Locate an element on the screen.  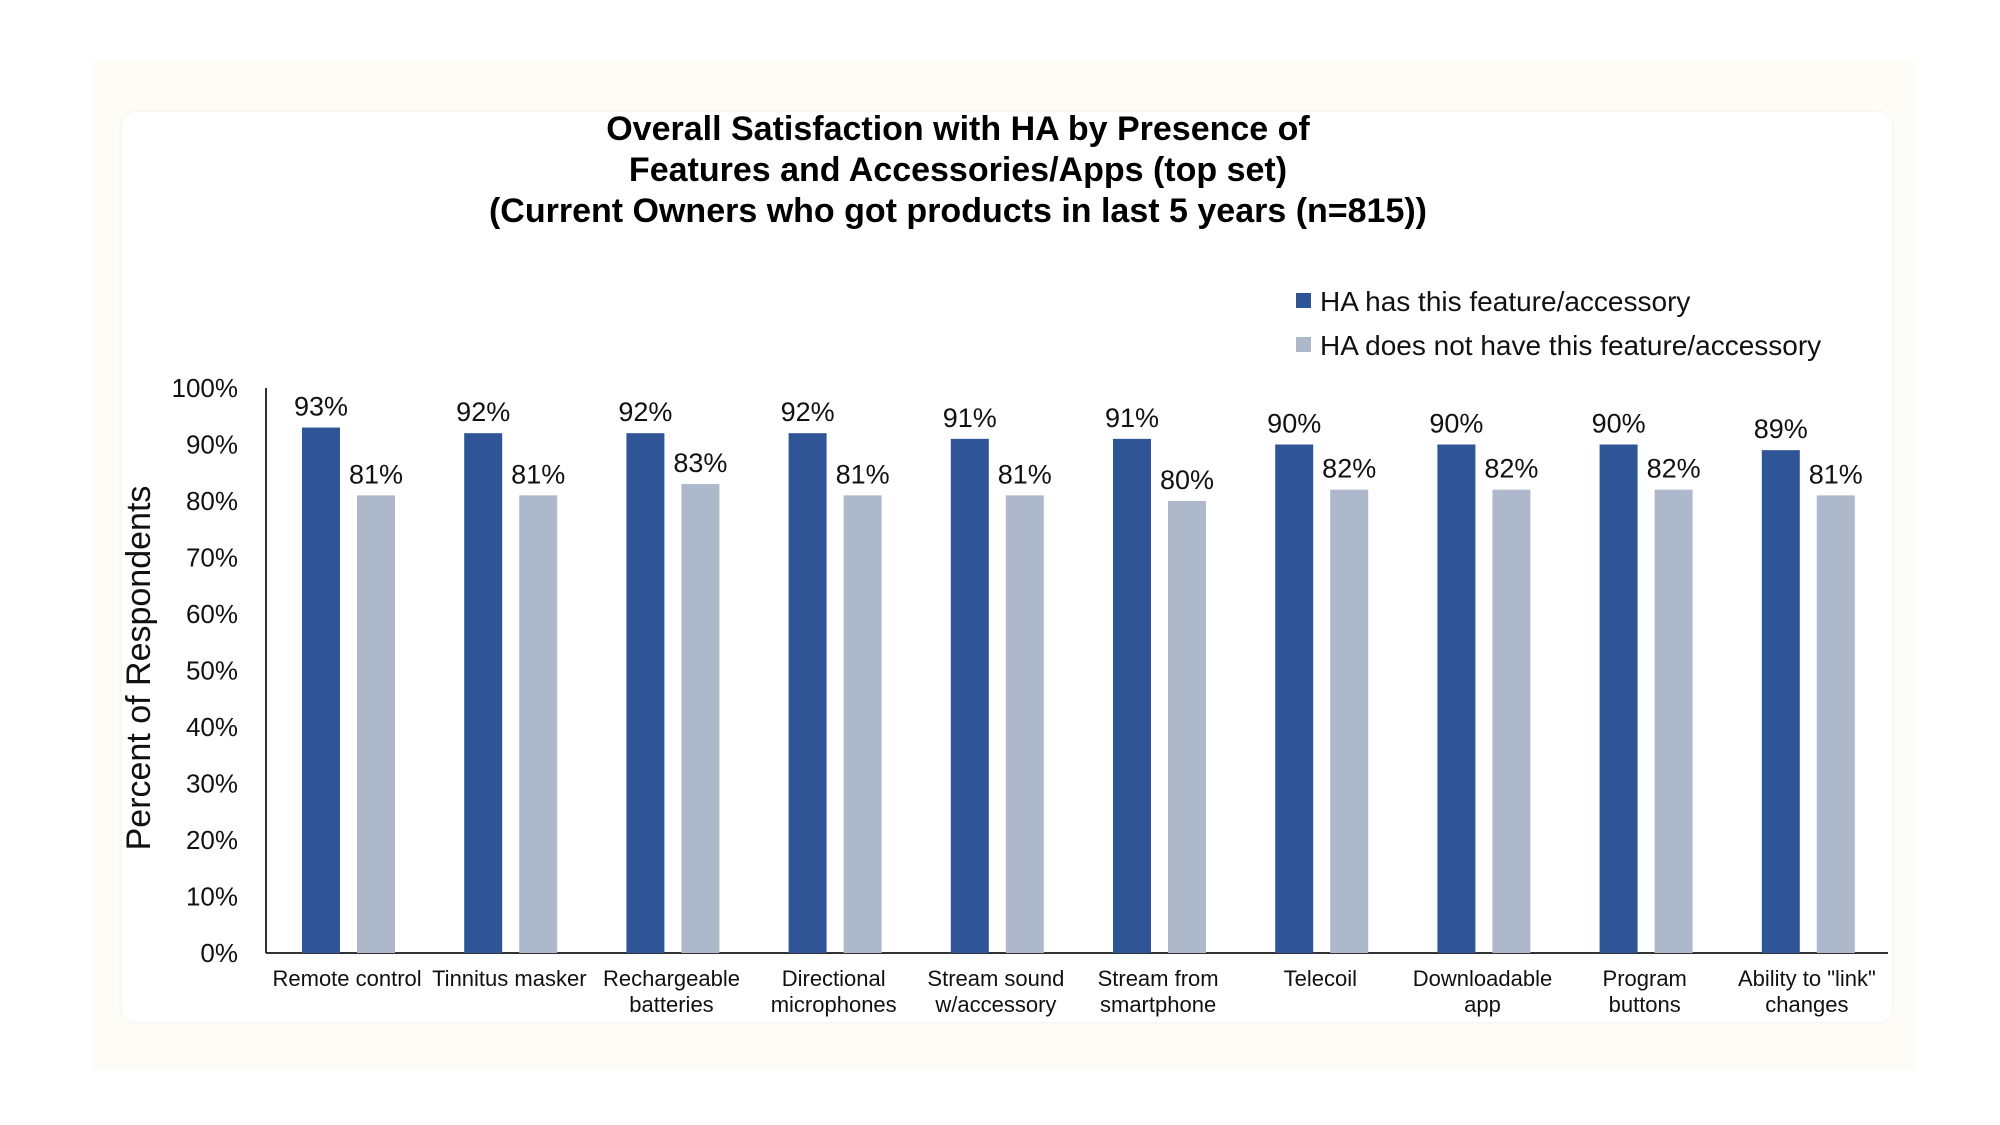
category-label: Stream from smartphone is located at coordinates (1158, 991).